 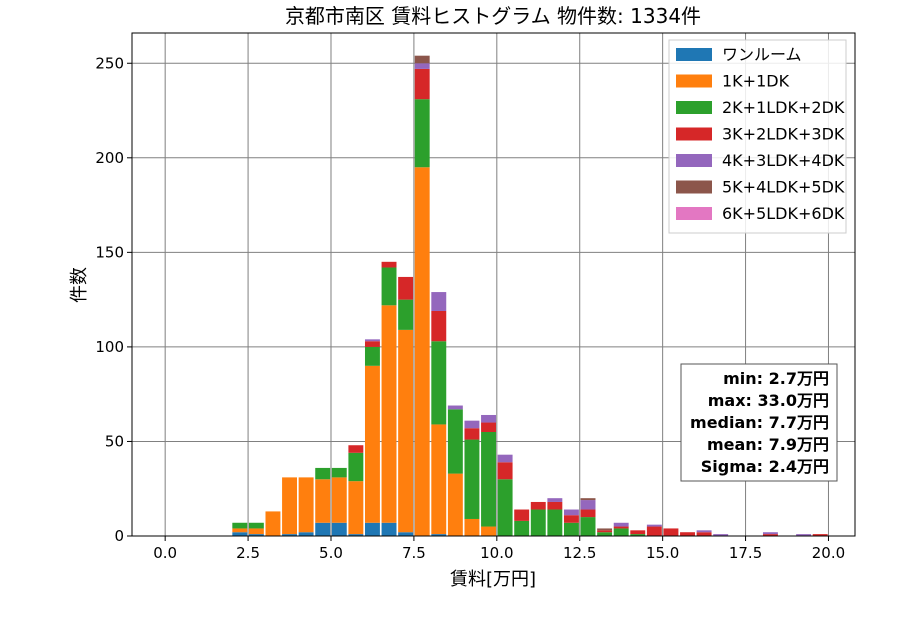 What do you see at coordinates (109, 158) in the screenshot?
I see `y-tick-label: 200` at bounding box center [109, 158].